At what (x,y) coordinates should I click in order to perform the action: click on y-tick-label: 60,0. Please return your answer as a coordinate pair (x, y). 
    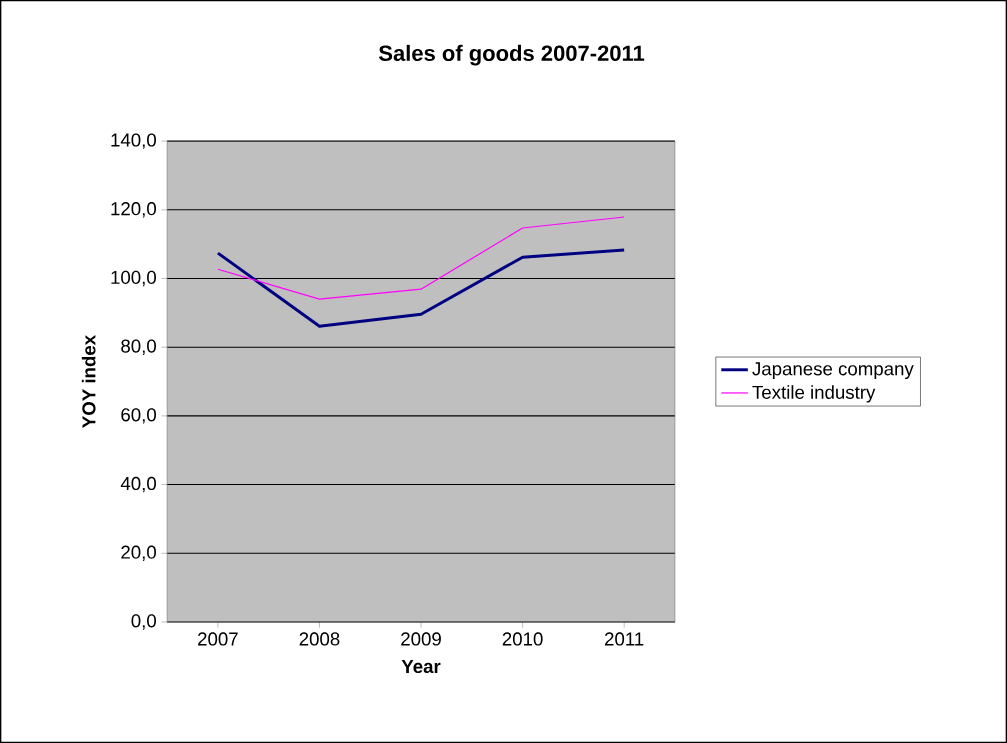
    Looking at the image, I should click on (138, 416).